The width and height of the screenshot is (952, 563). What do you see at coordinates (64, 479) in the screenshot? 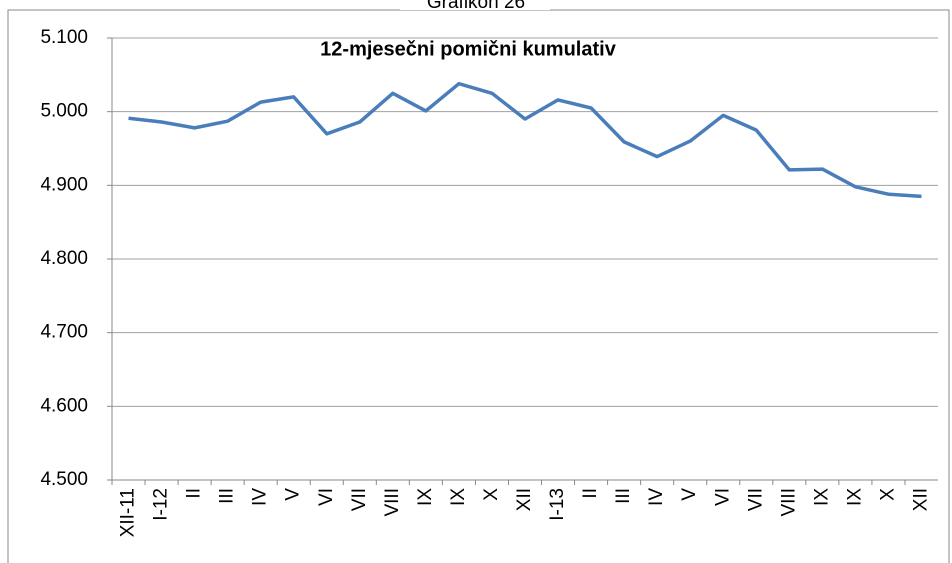
I see `y-tick-label: 4.500` at bounding box center [64, 479].